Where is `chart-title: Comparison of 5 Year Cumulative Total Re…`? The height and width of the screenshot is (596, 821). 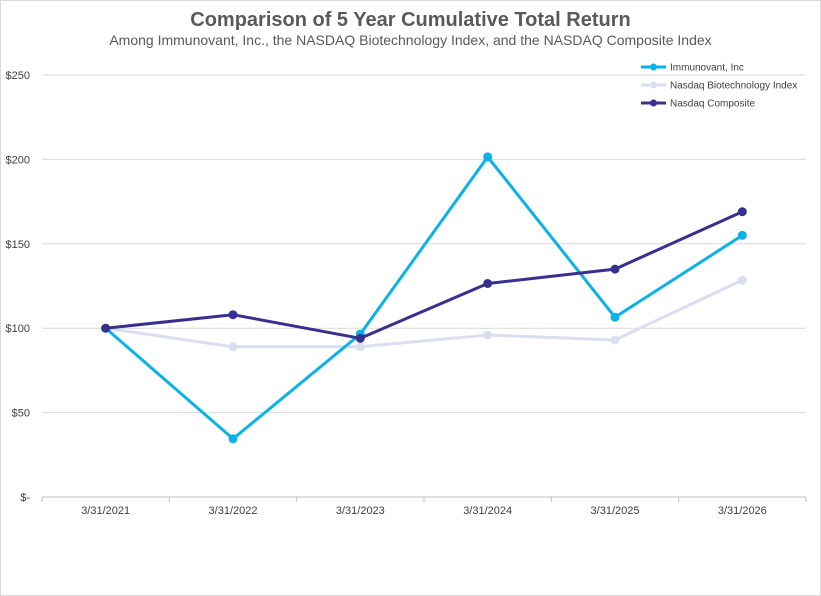
chart-title: Comparison of 5 Year Cumulative Total Re… is located at coordinates (410, 20).